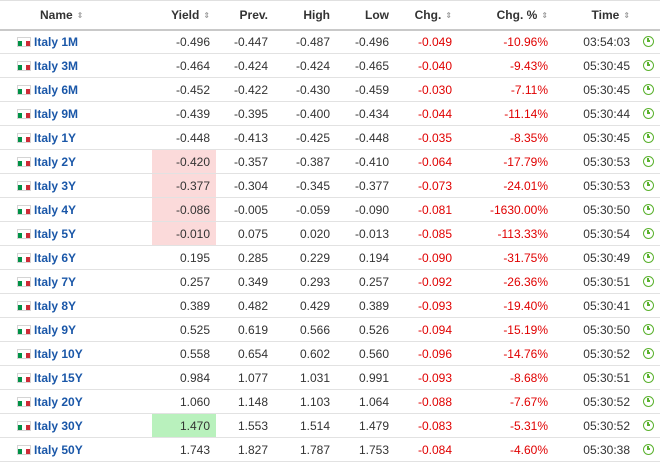 The width and height of the screenshot is (660, 463). I want to click on instrument-link: Italy 7Y, so click(55, 281).